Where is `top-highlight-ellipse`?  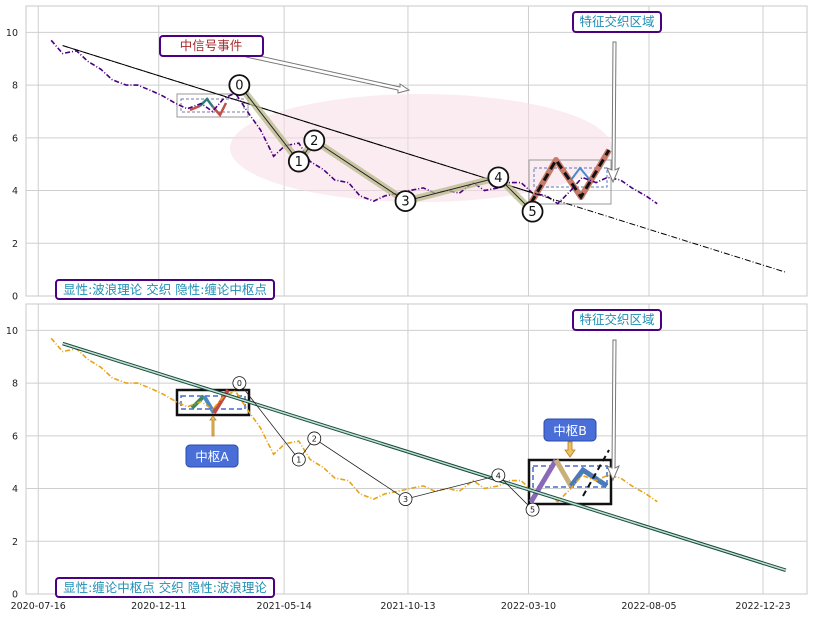 top-highlight-ellipse is located at coordinates (421, 148).